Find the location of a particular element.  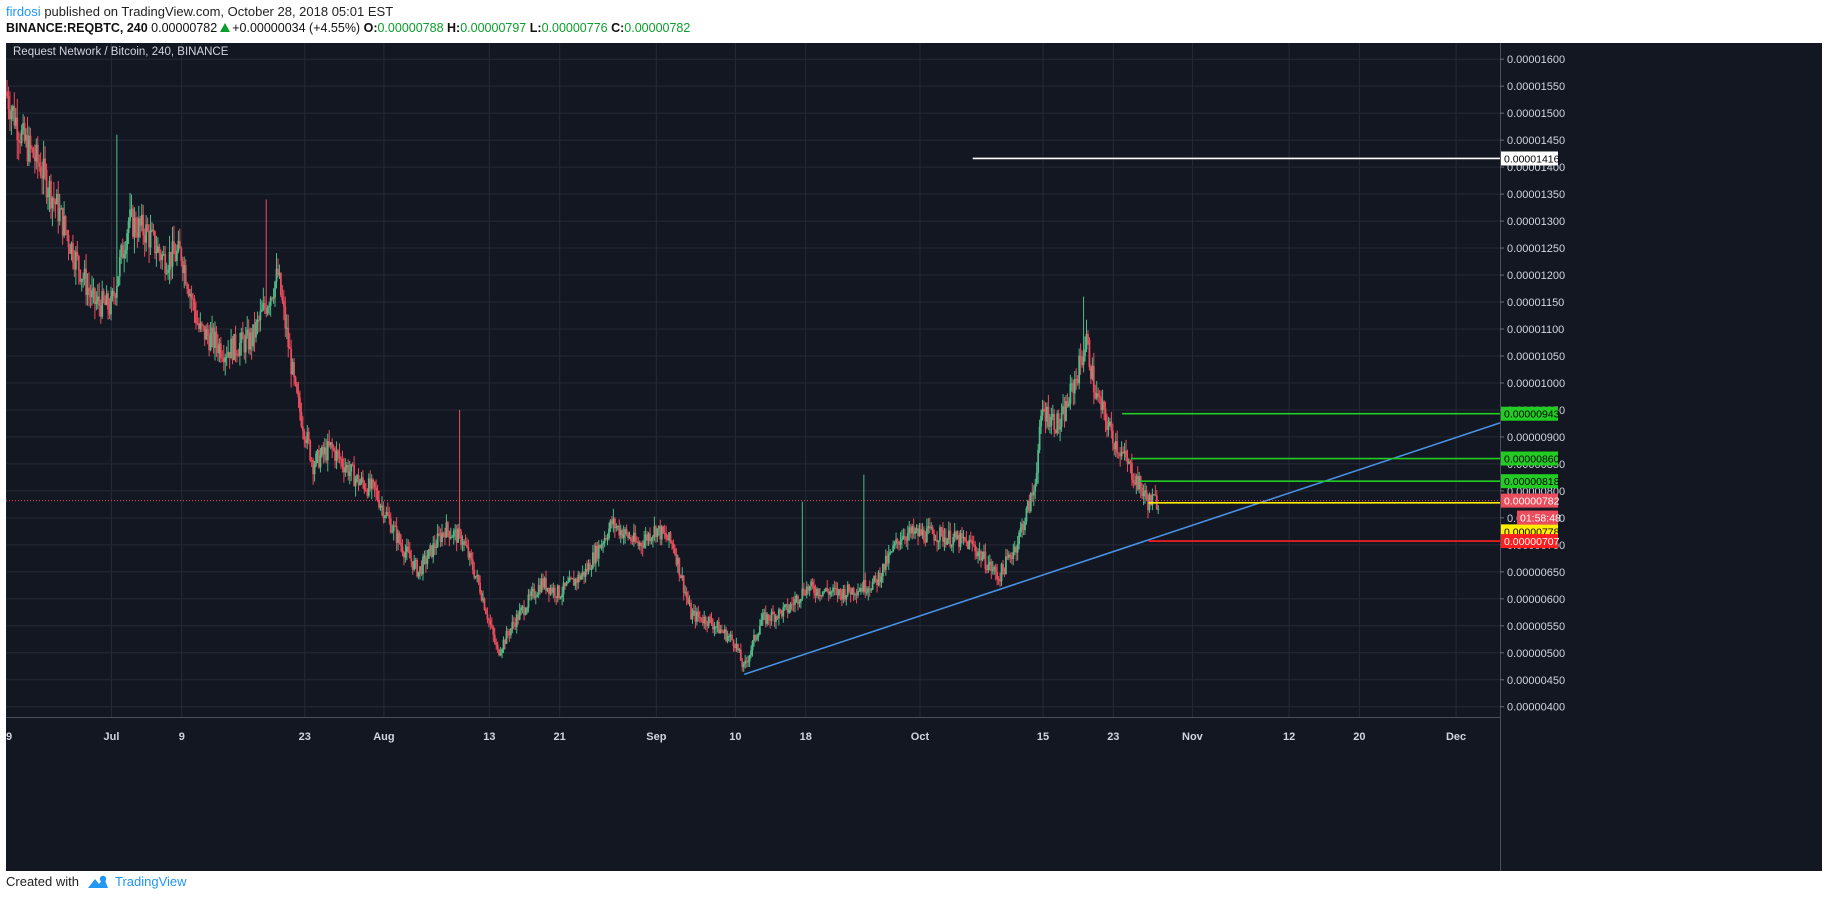

high-label: H: is located at coordinates (454, 28).